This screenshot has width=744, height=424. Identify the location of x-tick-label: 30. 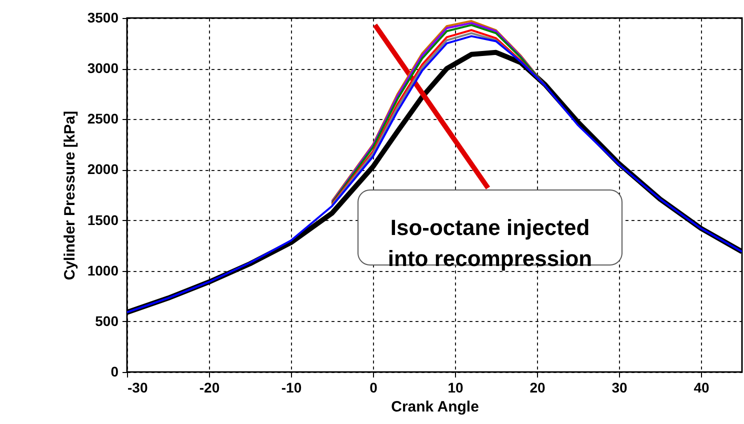
(620, 388).